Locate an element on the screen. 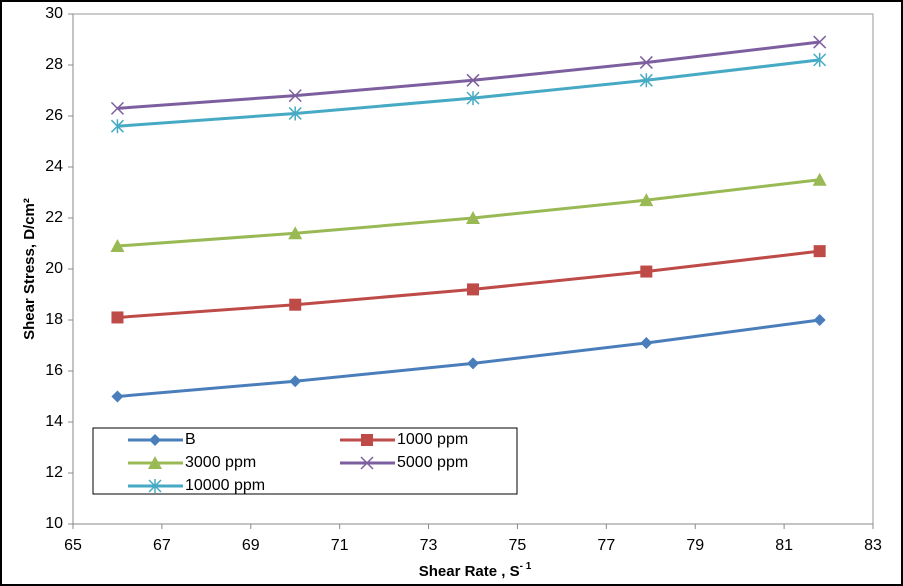 Image resolution: width=903 pixels, height=586 pixels. legend-label: B is located at coordinates (190, 439).